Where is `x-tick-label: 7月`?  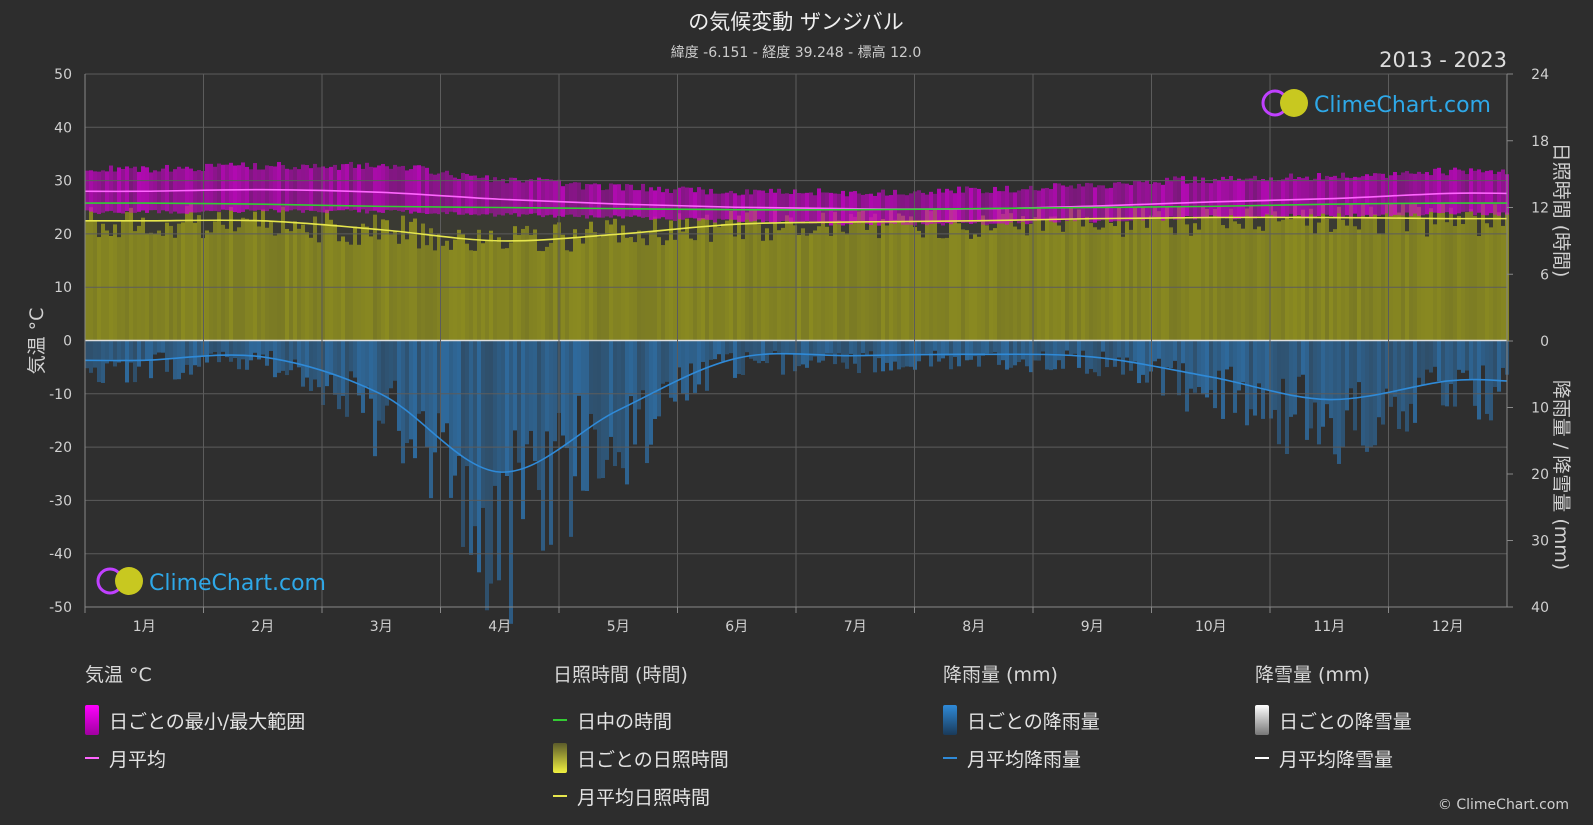 x-tick-label: 7月 is located at coordinates (855, 627).